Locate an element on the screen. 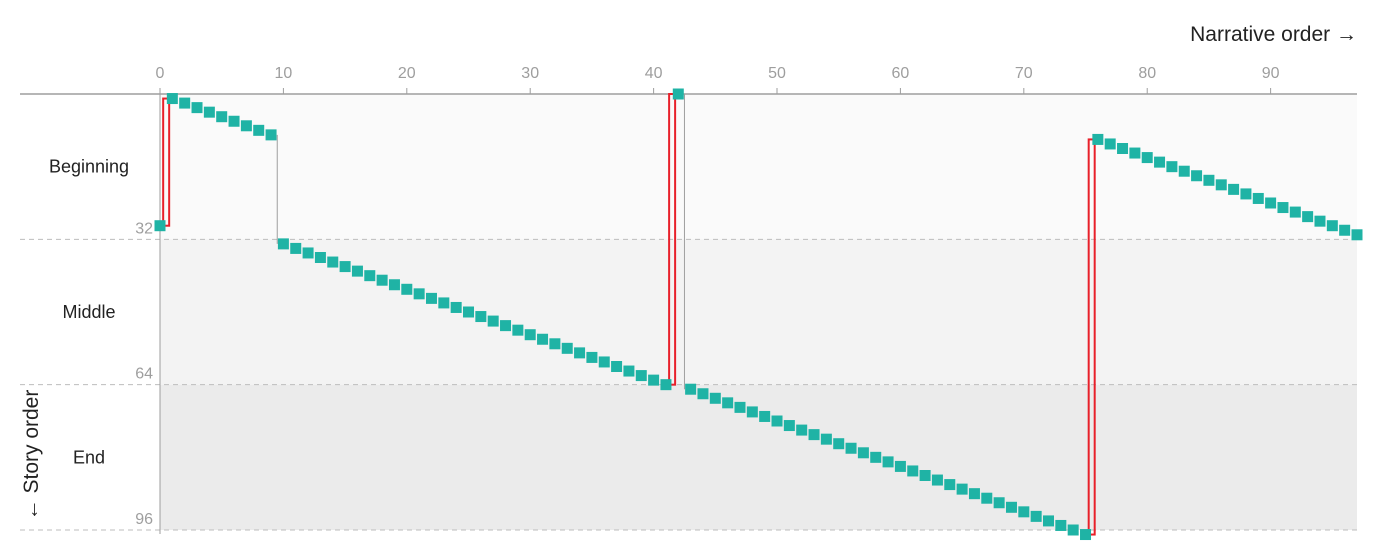  x-axis-title: Narrative order → is located at coordinates (1273, 34).